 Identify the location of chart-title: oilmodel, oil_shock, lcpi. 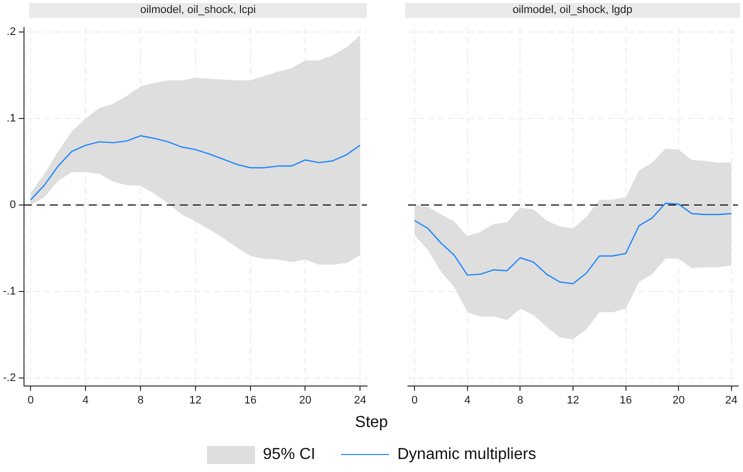
(198, 10).